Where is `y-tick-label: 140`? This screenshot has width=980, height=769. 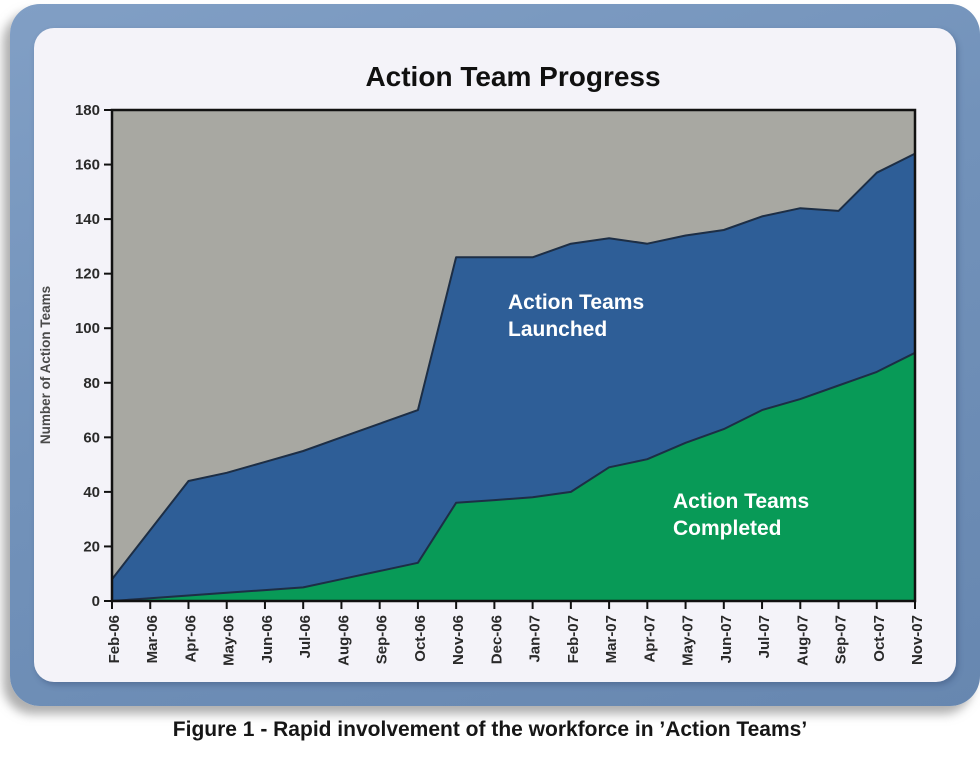 y-tick-label: 140 is located at coordinates (87, 219).